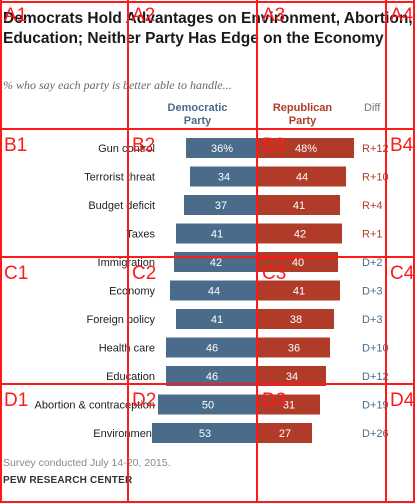  Describe the element at coordinates (16, 145) in the screenshot. I see `grid-cell-label: B1` at that location.